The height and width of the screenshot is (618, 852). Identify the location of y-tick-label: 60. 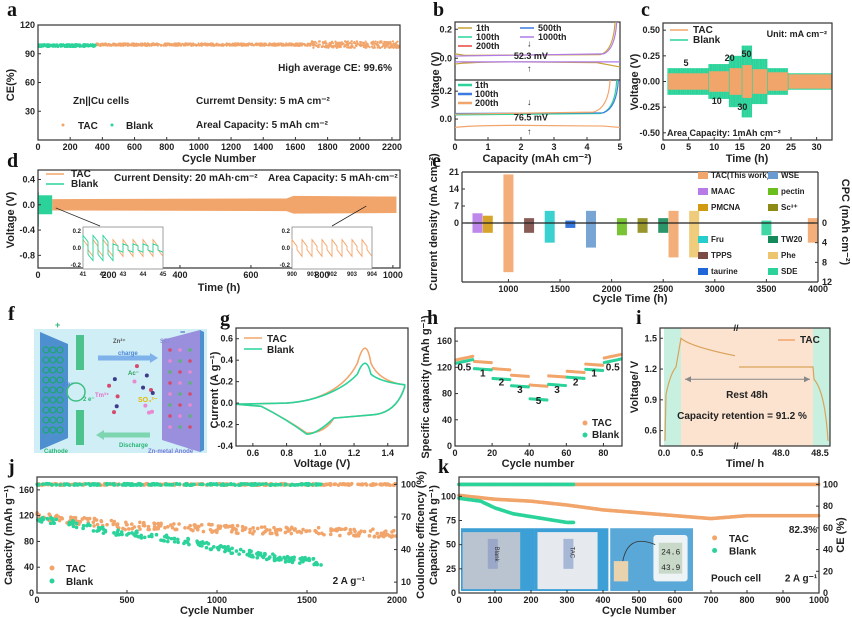
(30, 83).